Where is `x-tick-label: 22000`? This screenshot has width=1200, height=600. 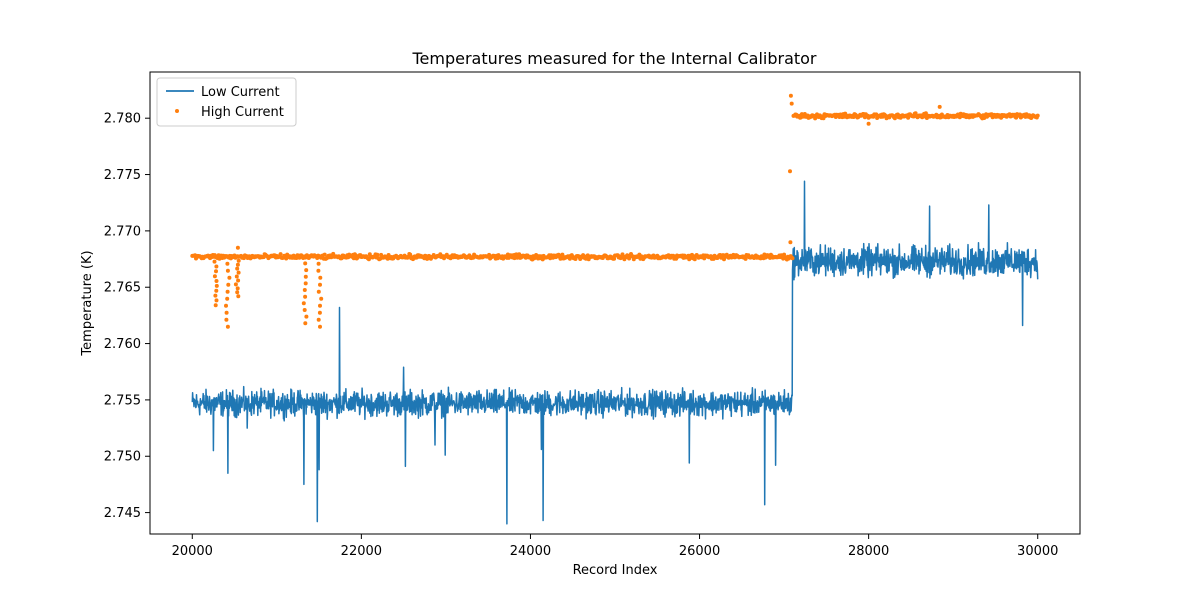
x-tick-label: 22000 is located at coordinates (361, 551).